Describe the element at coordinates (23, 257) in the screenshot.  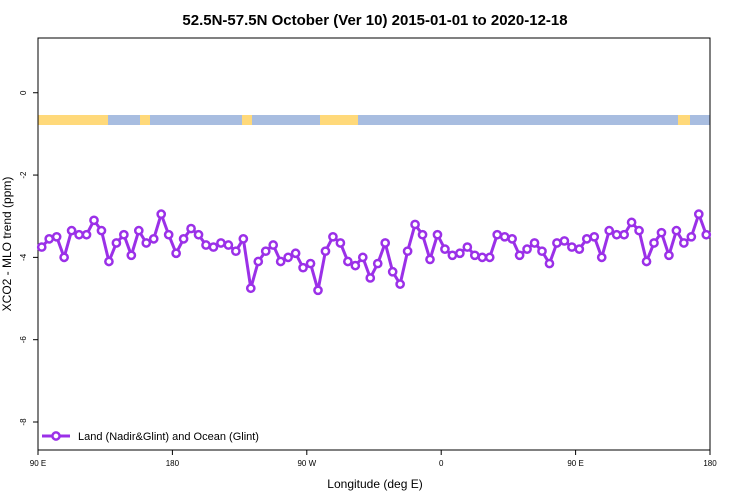
I see `y-tick-label: -4` at that location.